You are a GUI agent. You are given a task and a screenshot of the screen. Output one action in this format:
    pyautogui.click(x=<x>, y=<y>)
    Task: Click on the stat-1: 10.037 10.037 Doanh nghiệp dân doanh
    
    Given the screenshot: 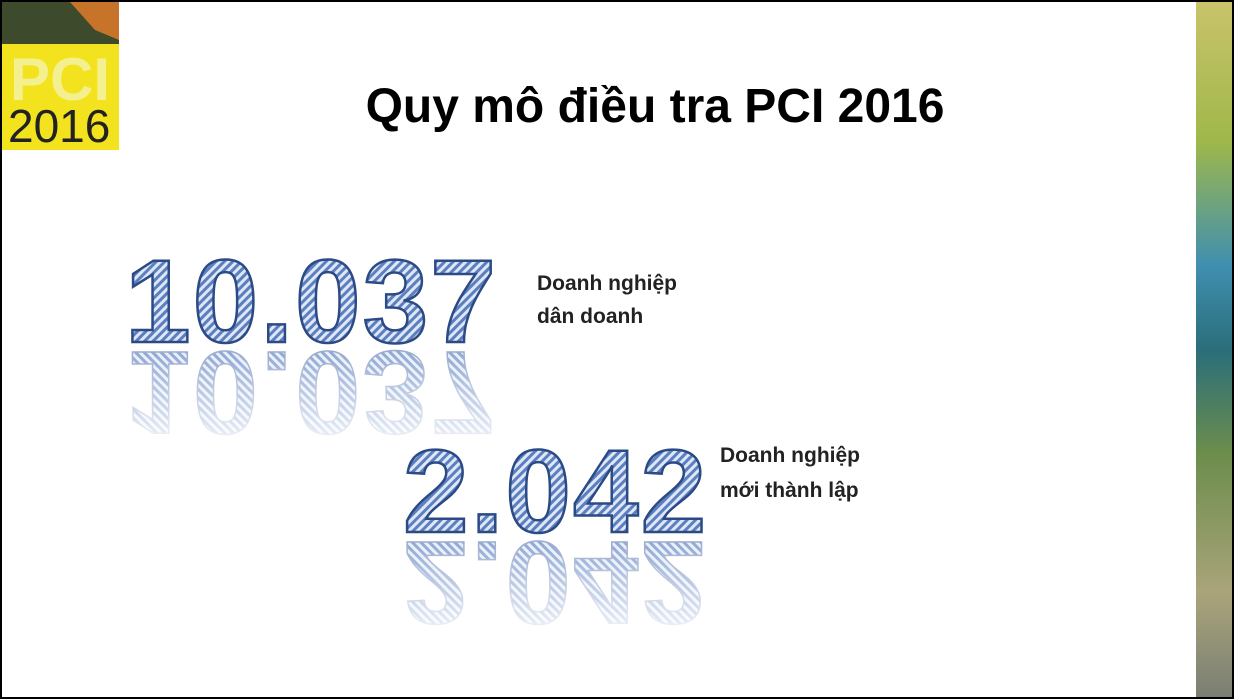 What is the action you would take?
    pyautogui.click(x=403, y=347)
    